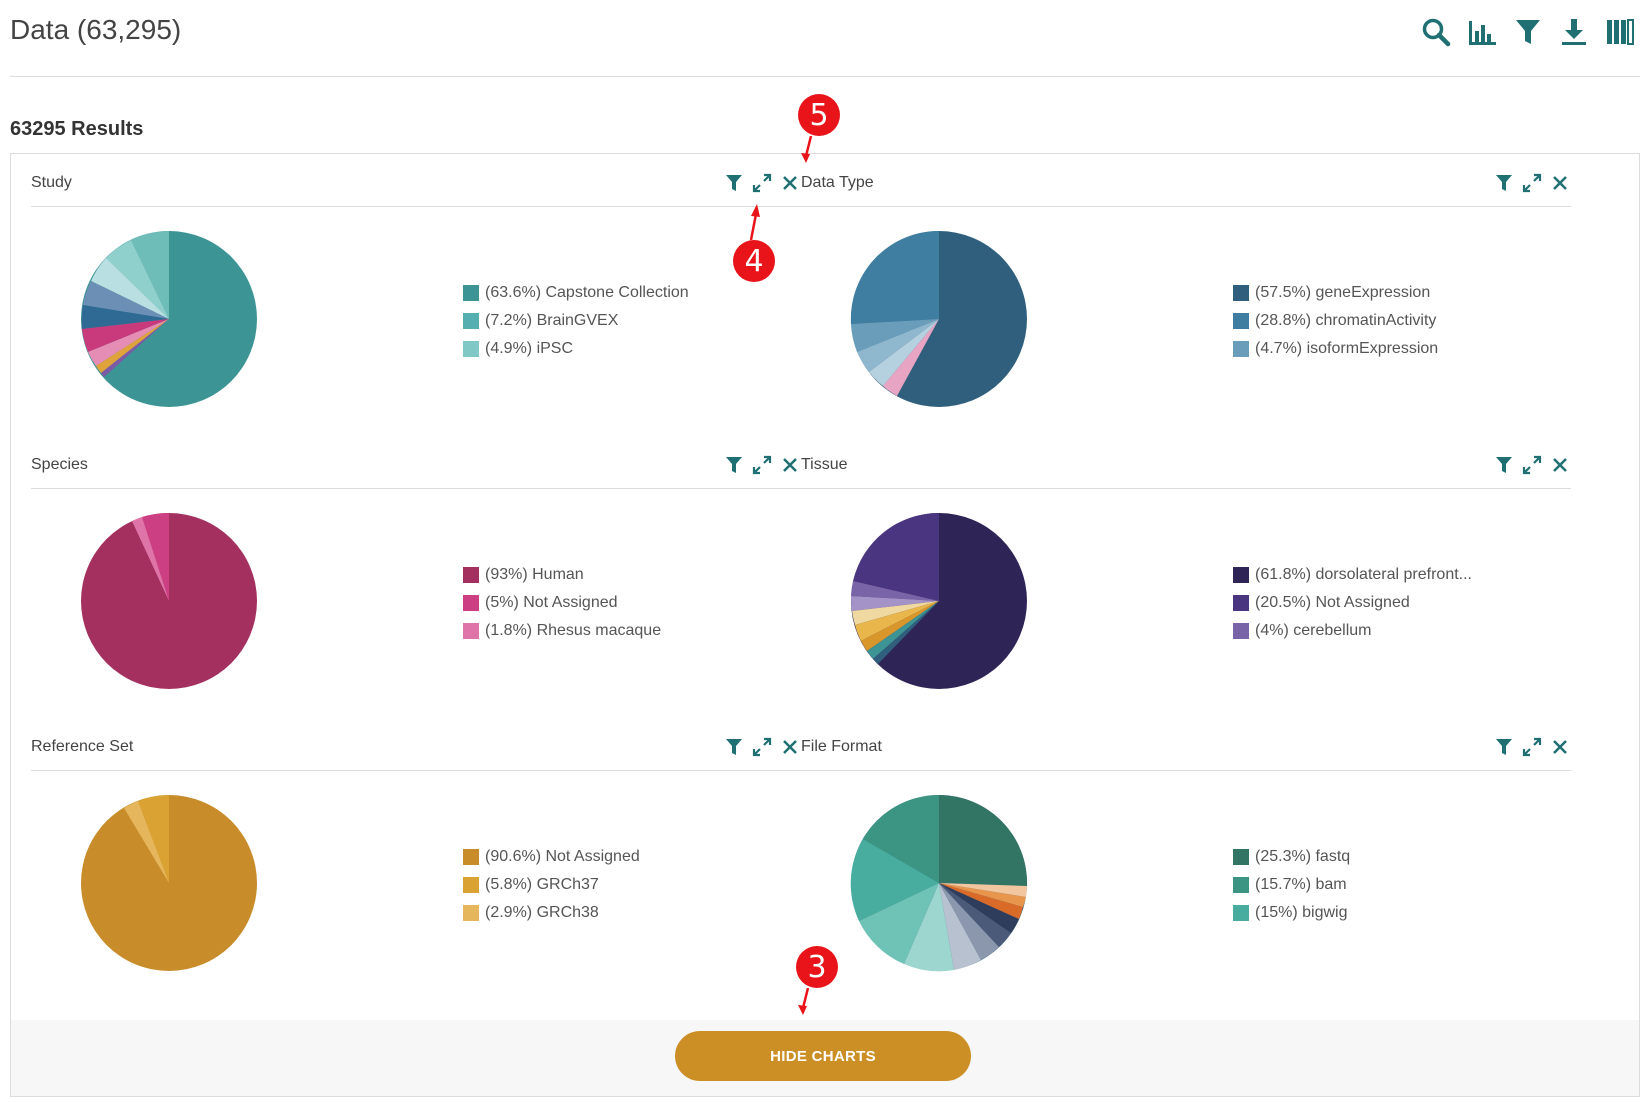 This screenshot has width=1650, height=1102. I want to click on legend-label: (4.7%) isoformExpression, so click(1347, 348).